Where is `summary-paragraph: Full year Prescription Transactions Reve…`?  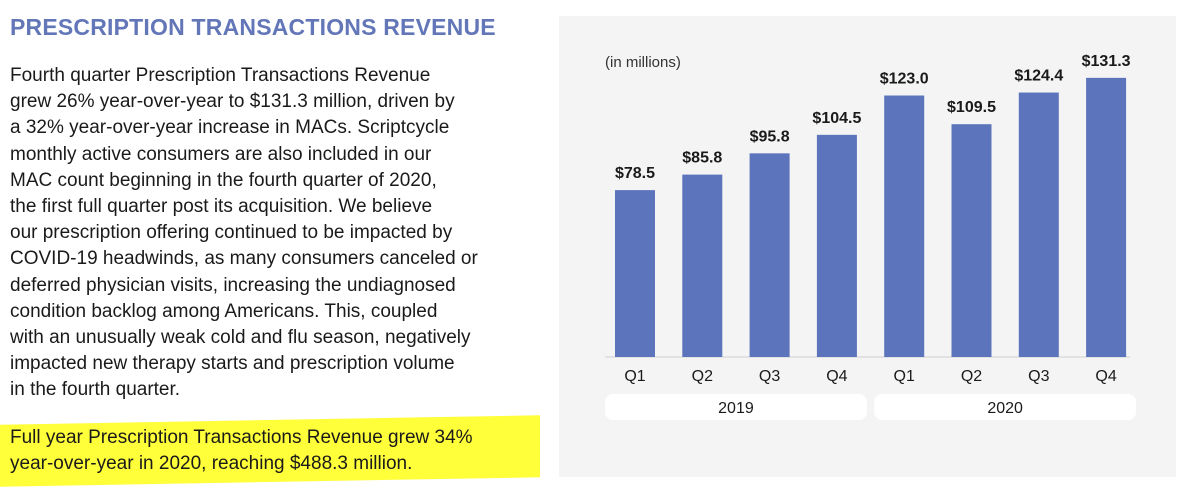
summary-paragraph: Full year Prescription Transactions Reve… is located at coordinates (241, 450).